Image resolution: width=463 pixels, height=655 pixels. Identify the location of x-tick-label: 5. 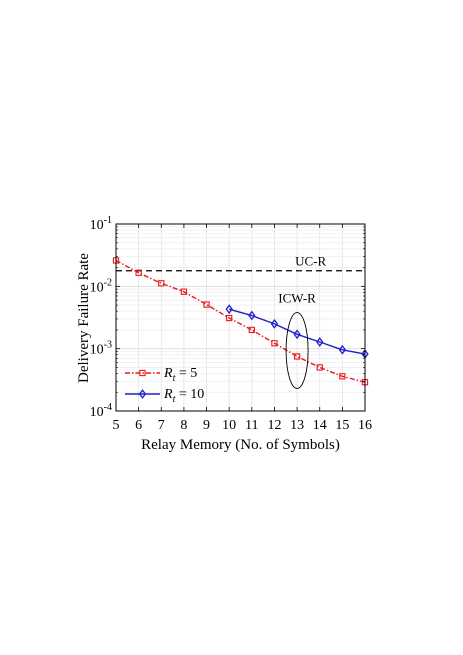
(116, 425).